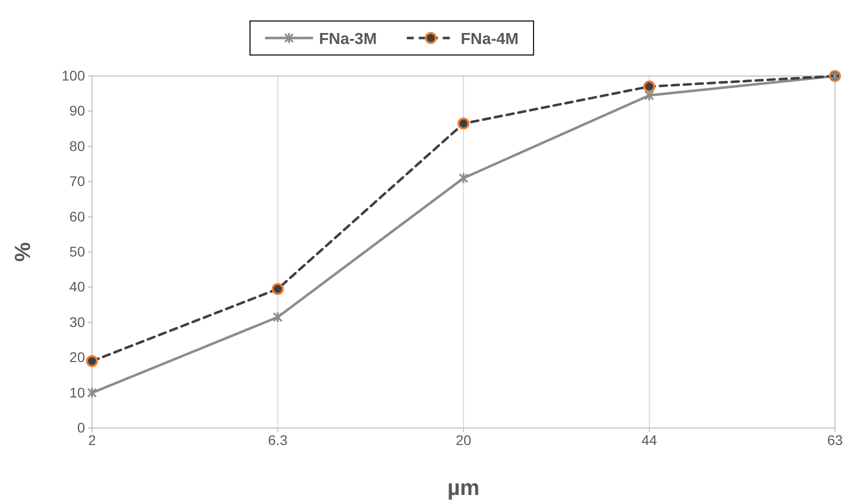 This screenshot has height=503, width=848. I want to click on x-tick-label: 20, so click(464, 440).